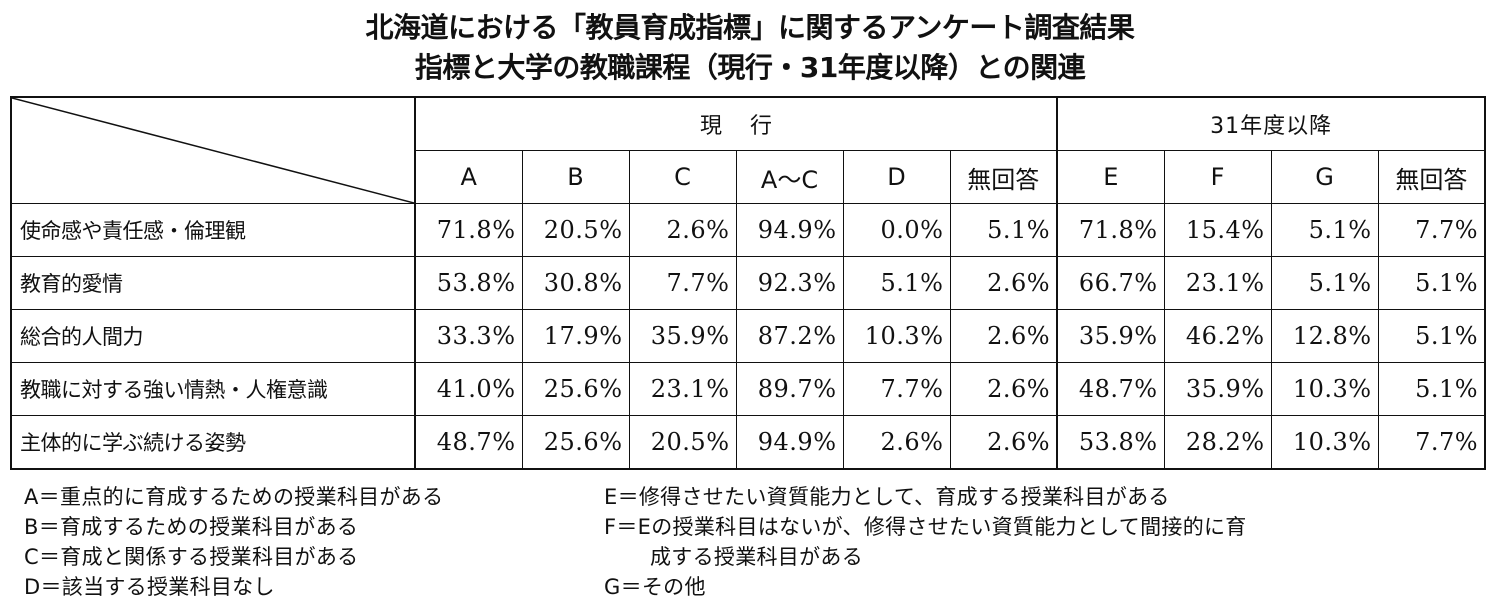 This screenshot has width=1500, height=611. I want to click on legend-note-d: D＝該当する授業科目なし, so click(149, 587).